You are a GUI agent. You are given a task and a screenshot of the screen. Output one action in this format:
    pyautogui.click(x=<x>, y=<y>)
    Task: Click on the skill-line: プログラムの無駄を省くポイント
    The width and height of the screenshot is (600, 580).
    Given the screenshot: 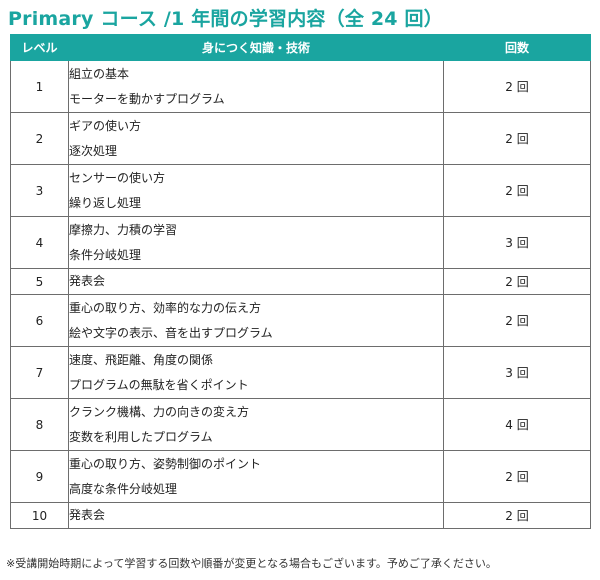 What is the action you would take?
    pyautogui.click(x=159, y=384)
    